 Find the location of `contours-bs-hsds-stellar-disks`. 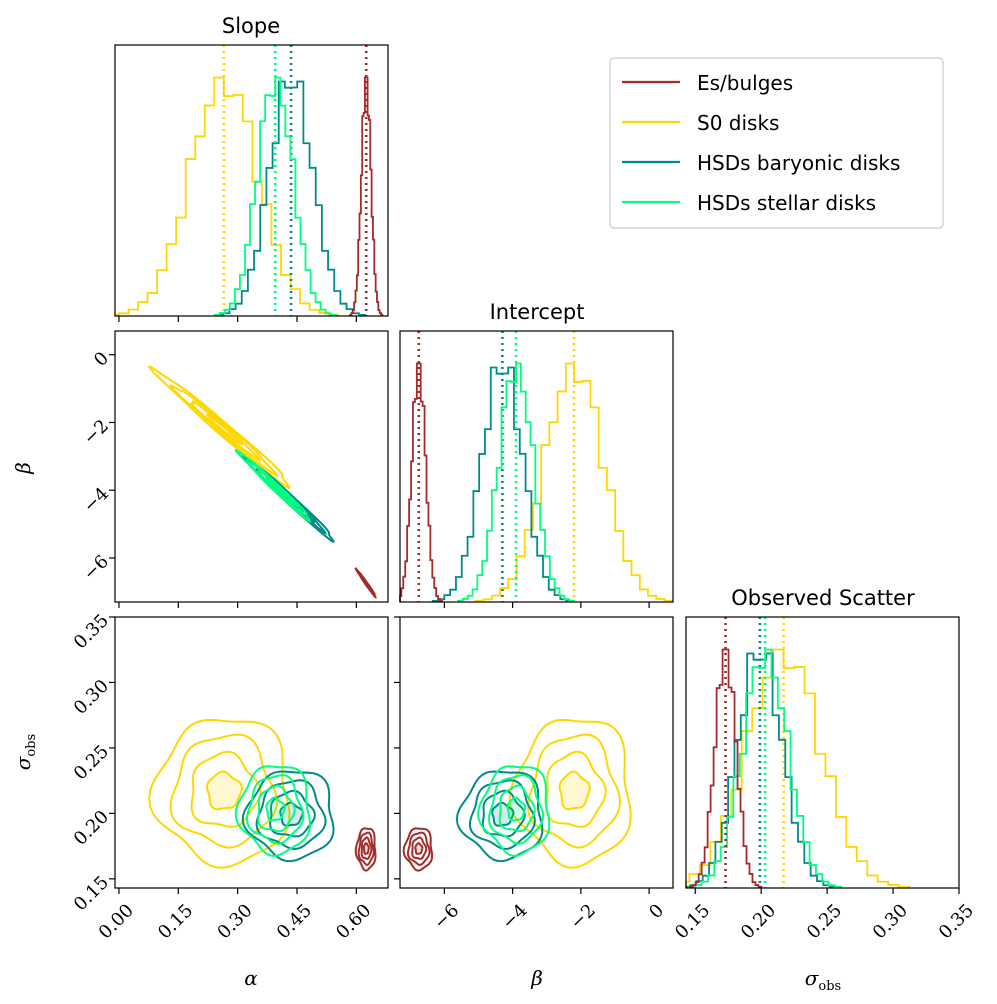

contours-bs-hsds-stellar-disks is located at coordinates (514, 811).